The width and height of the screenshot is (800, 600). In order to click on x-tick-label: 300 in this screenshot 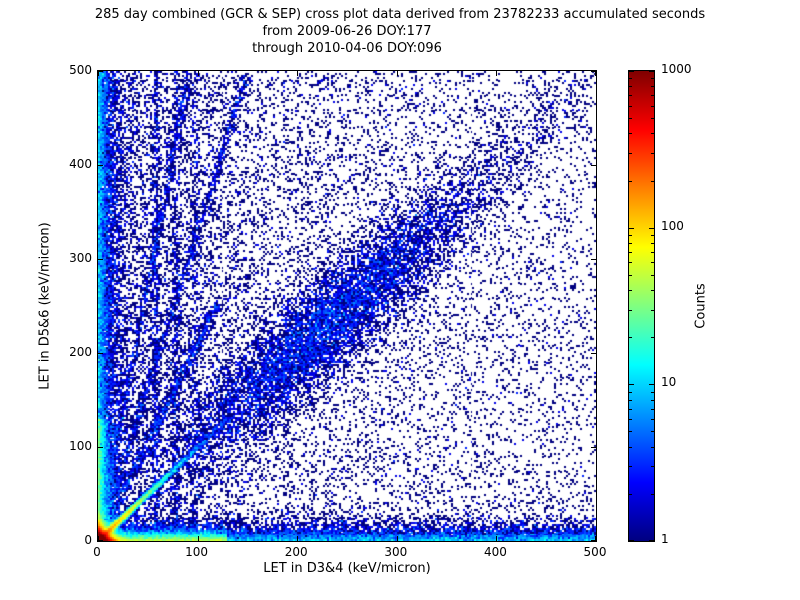, I will do `click(396, 552)`.